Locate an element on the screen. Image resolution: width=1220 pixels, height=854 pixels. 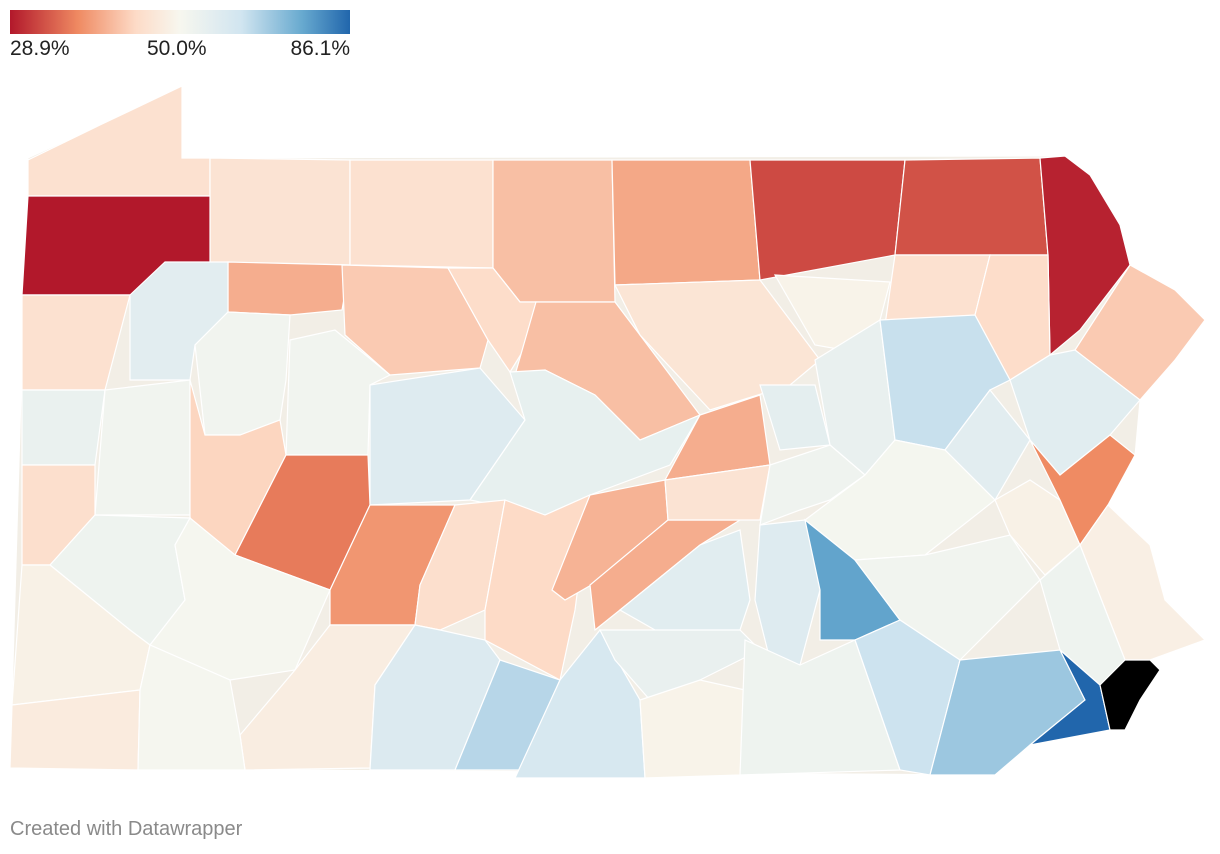
legend-mid-label: 50.0% is located at coordinates (177, 48).